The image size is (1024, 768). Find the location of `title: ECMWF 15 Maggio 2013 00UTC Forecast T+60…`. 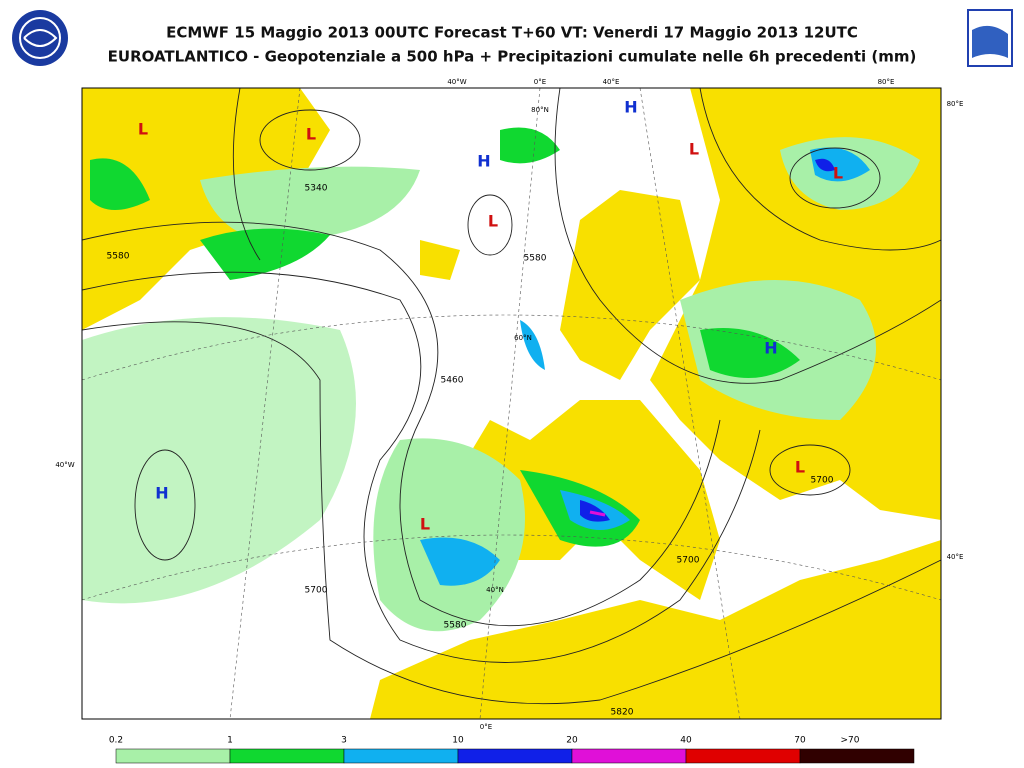

title: ECMWF 15 Maggio 2013 00UTC Forecast T+60… is located at coordinates (512, 33).